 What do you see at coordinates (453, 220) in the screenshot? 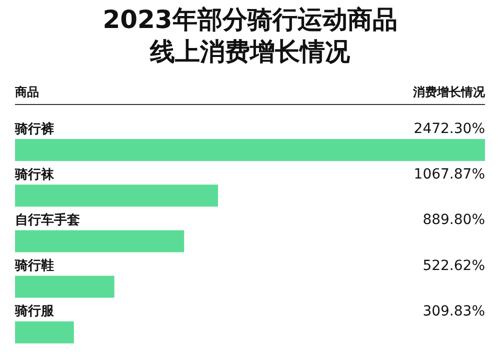
I see `data-label: 889.80%` at bounding box center [453, 220].